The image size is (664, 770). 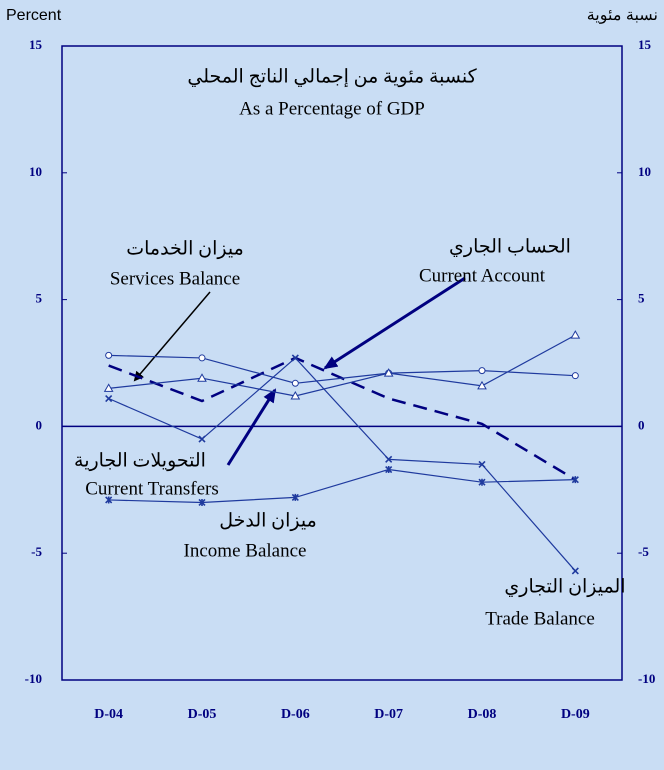 I want to click on y2-tick-label: -5, so click(x=643, y=551).